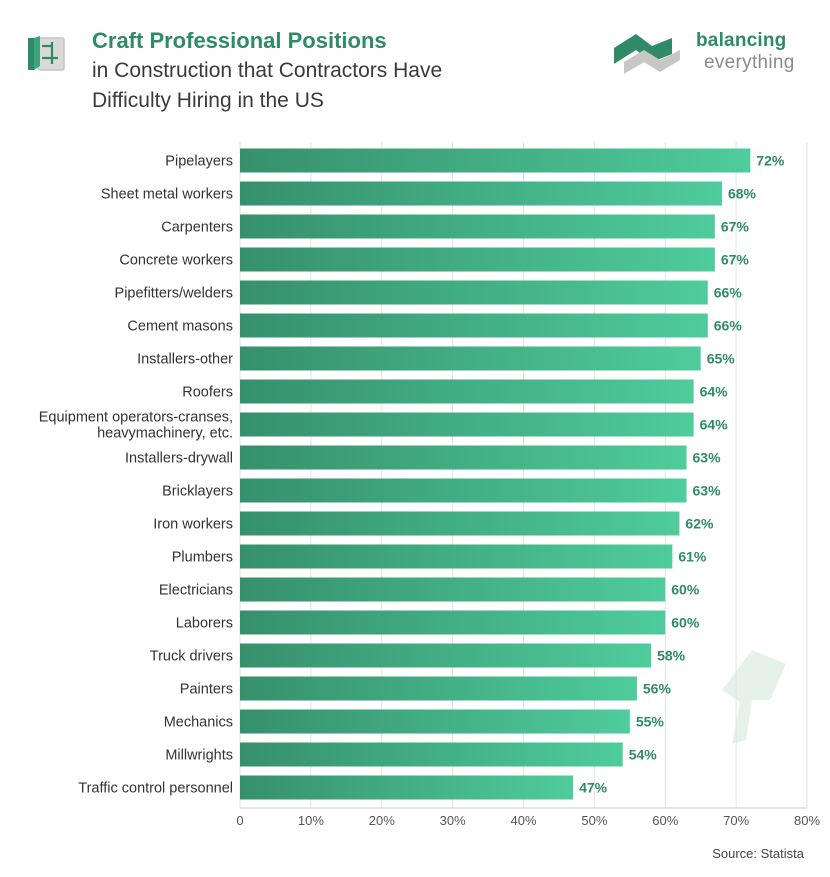 The width and height of the screenshot is (830, 877). What do you see at coordinates (742, 194) in the screenshot?
I see `value-label: 68%` at bounding box center [742, 194].